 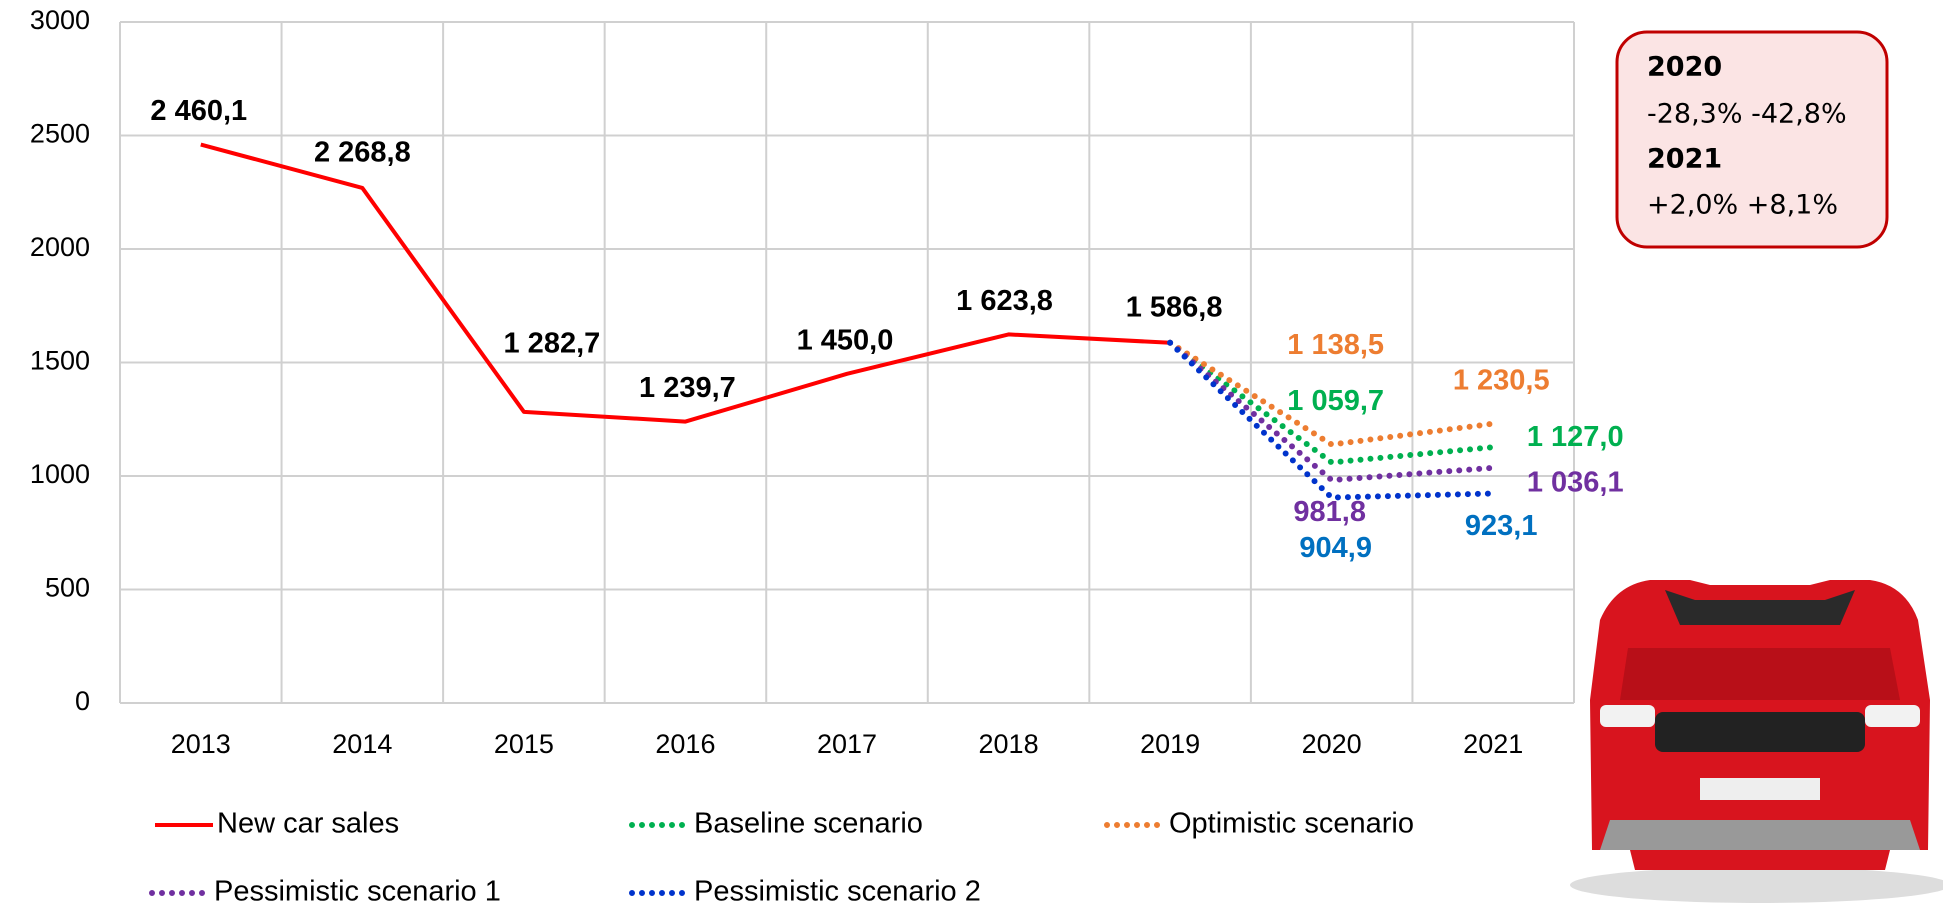 What do you see at coordinates (552, 343) in the screenshot?
I see `value-label: 1 282,7` at bounding box center [552, 343].